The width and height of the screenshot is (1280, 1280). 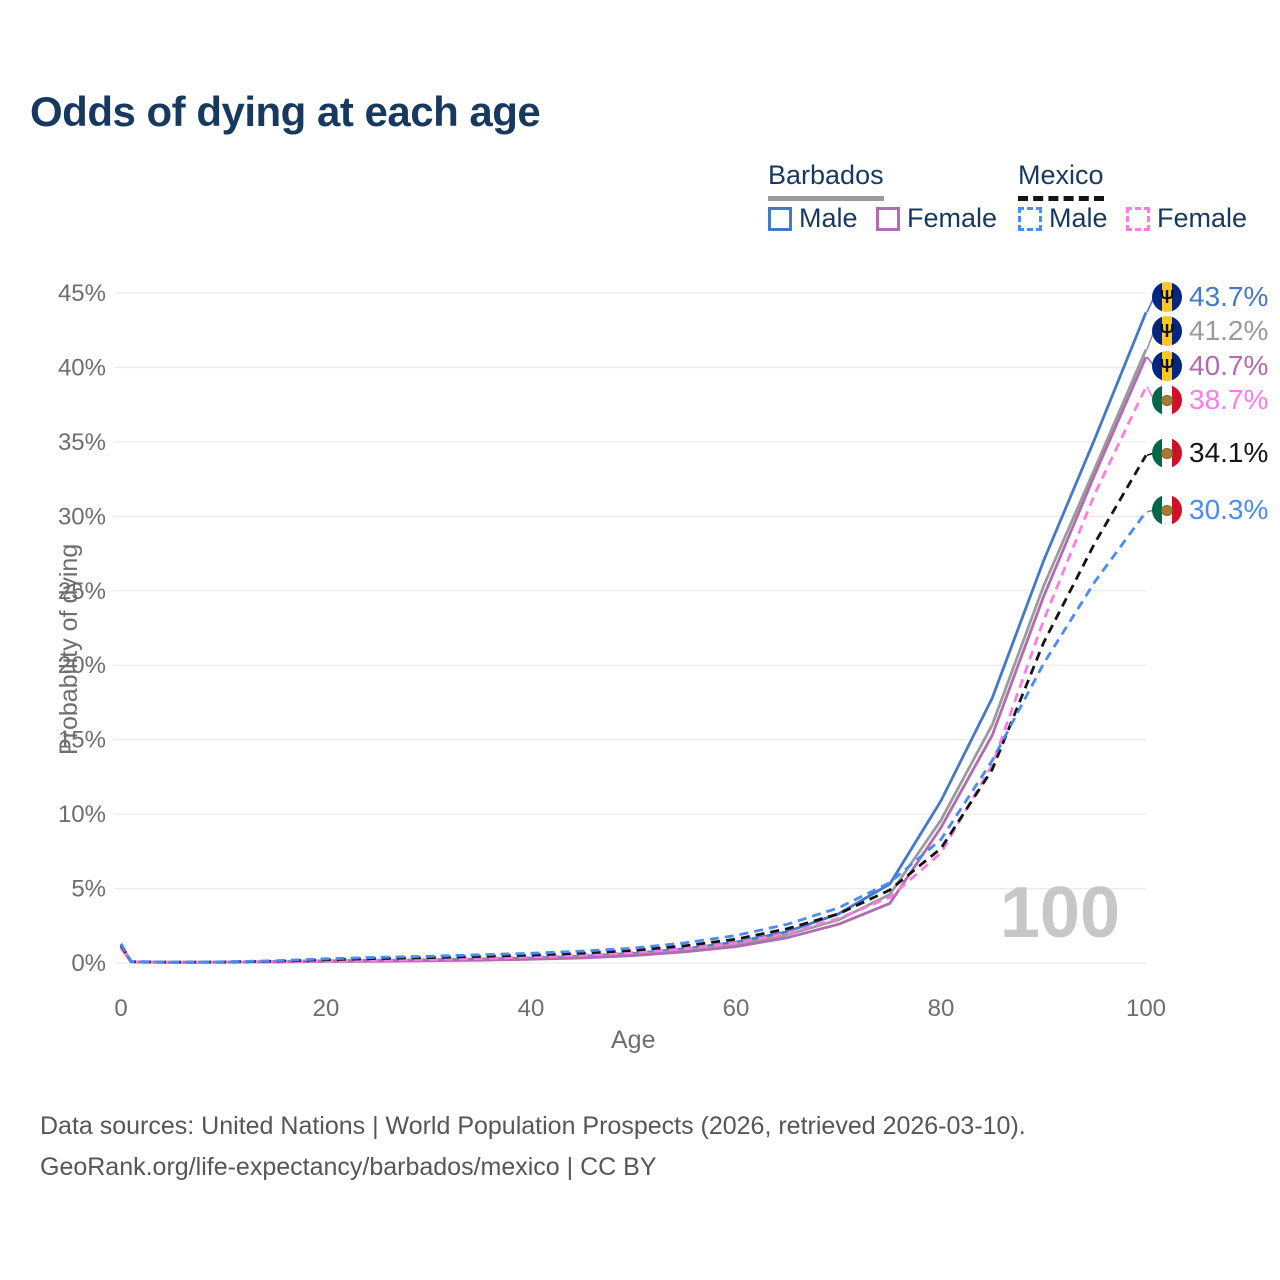 I want to click on end-label-value: 40.7%, so click(x=1229, y=365).